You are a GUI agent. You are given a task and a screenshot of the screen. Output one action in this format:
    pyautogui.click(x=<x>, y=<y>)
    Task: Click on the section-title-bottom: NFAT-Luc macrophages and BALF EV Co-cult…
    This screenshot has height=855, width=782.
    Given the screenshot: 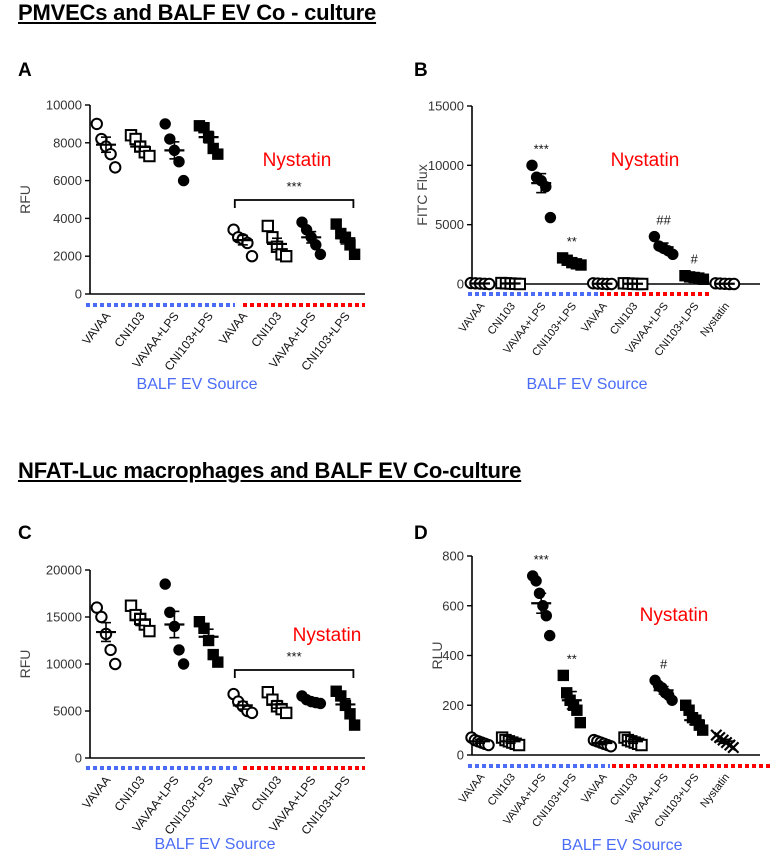 What is the action you would take?
    pyautogui.click(x=270, y=470)
    